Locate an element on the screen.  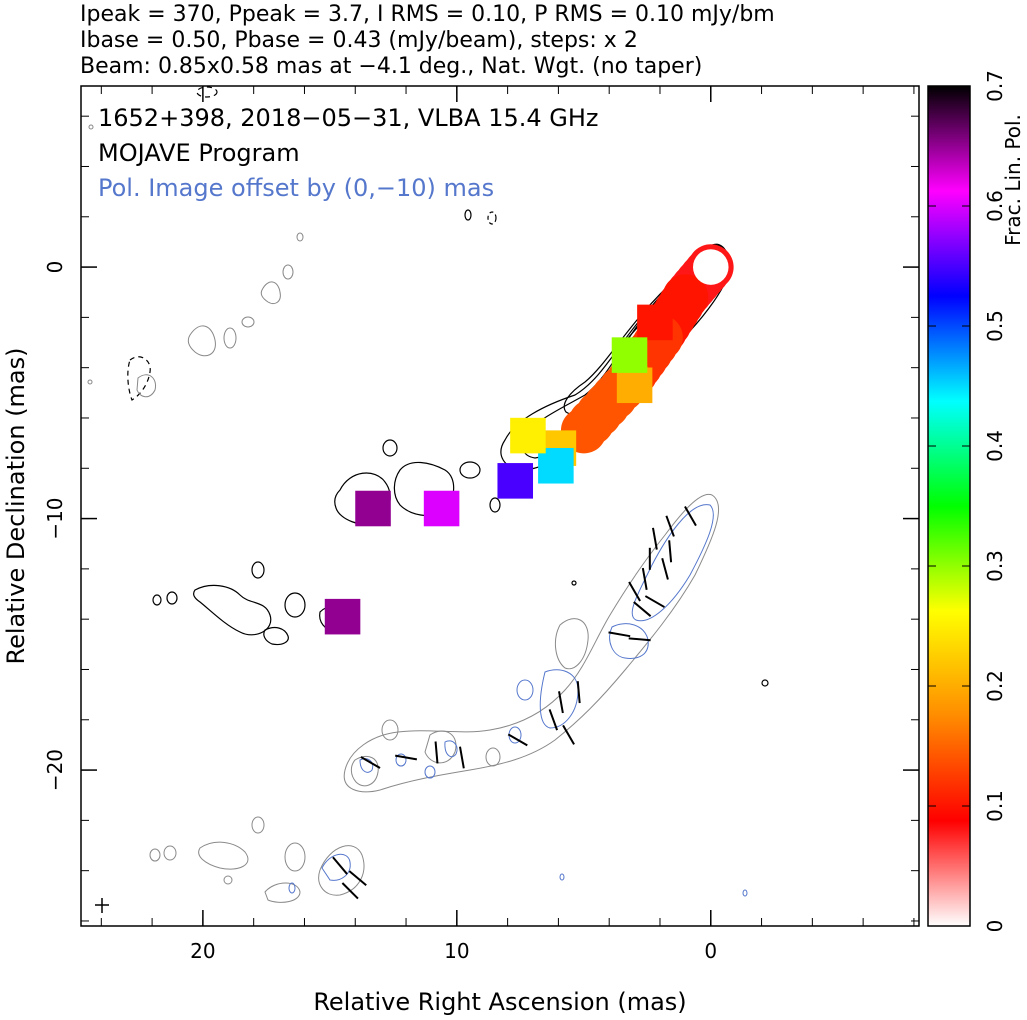
negative-contour is located at coordinates (139, 378).